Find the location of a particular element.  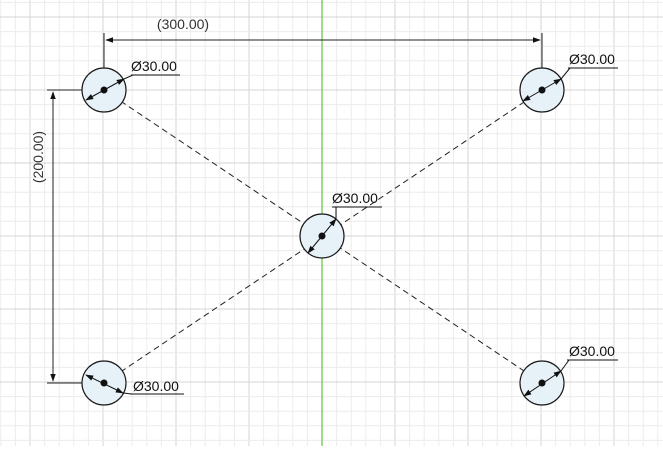

hole-bottom-right: Ø30.00 is located at coordinates (568, 374).